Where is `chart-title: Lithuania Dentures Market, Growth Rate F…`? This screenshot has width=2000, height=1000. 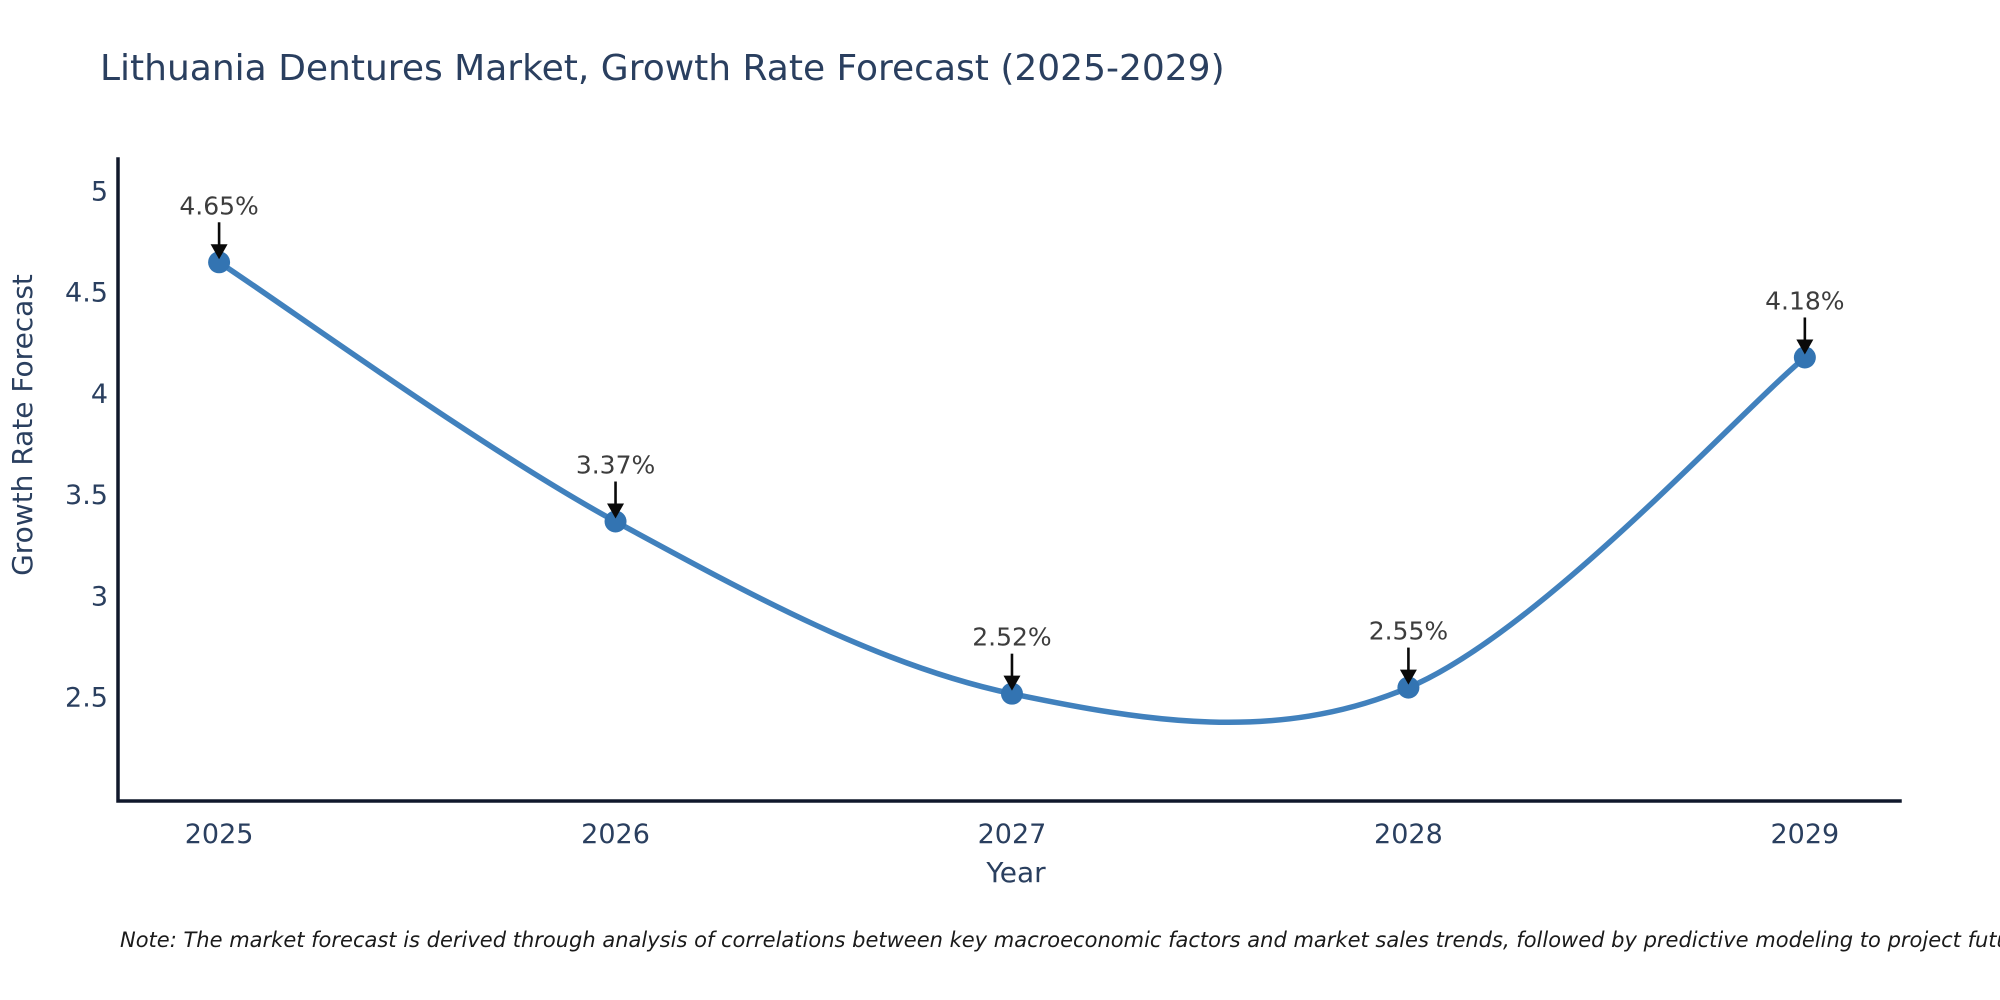 chart-title: Lithuania Dentures Market, Growth Rate F… is located at coordinates (662, 68).